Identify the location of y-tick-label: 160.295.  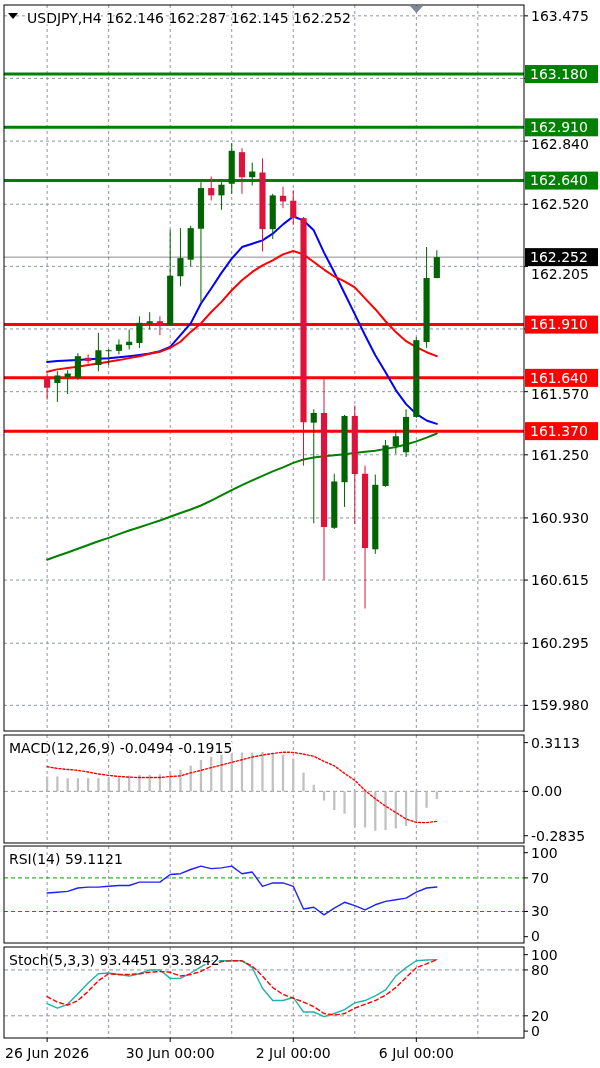
(560, 643).